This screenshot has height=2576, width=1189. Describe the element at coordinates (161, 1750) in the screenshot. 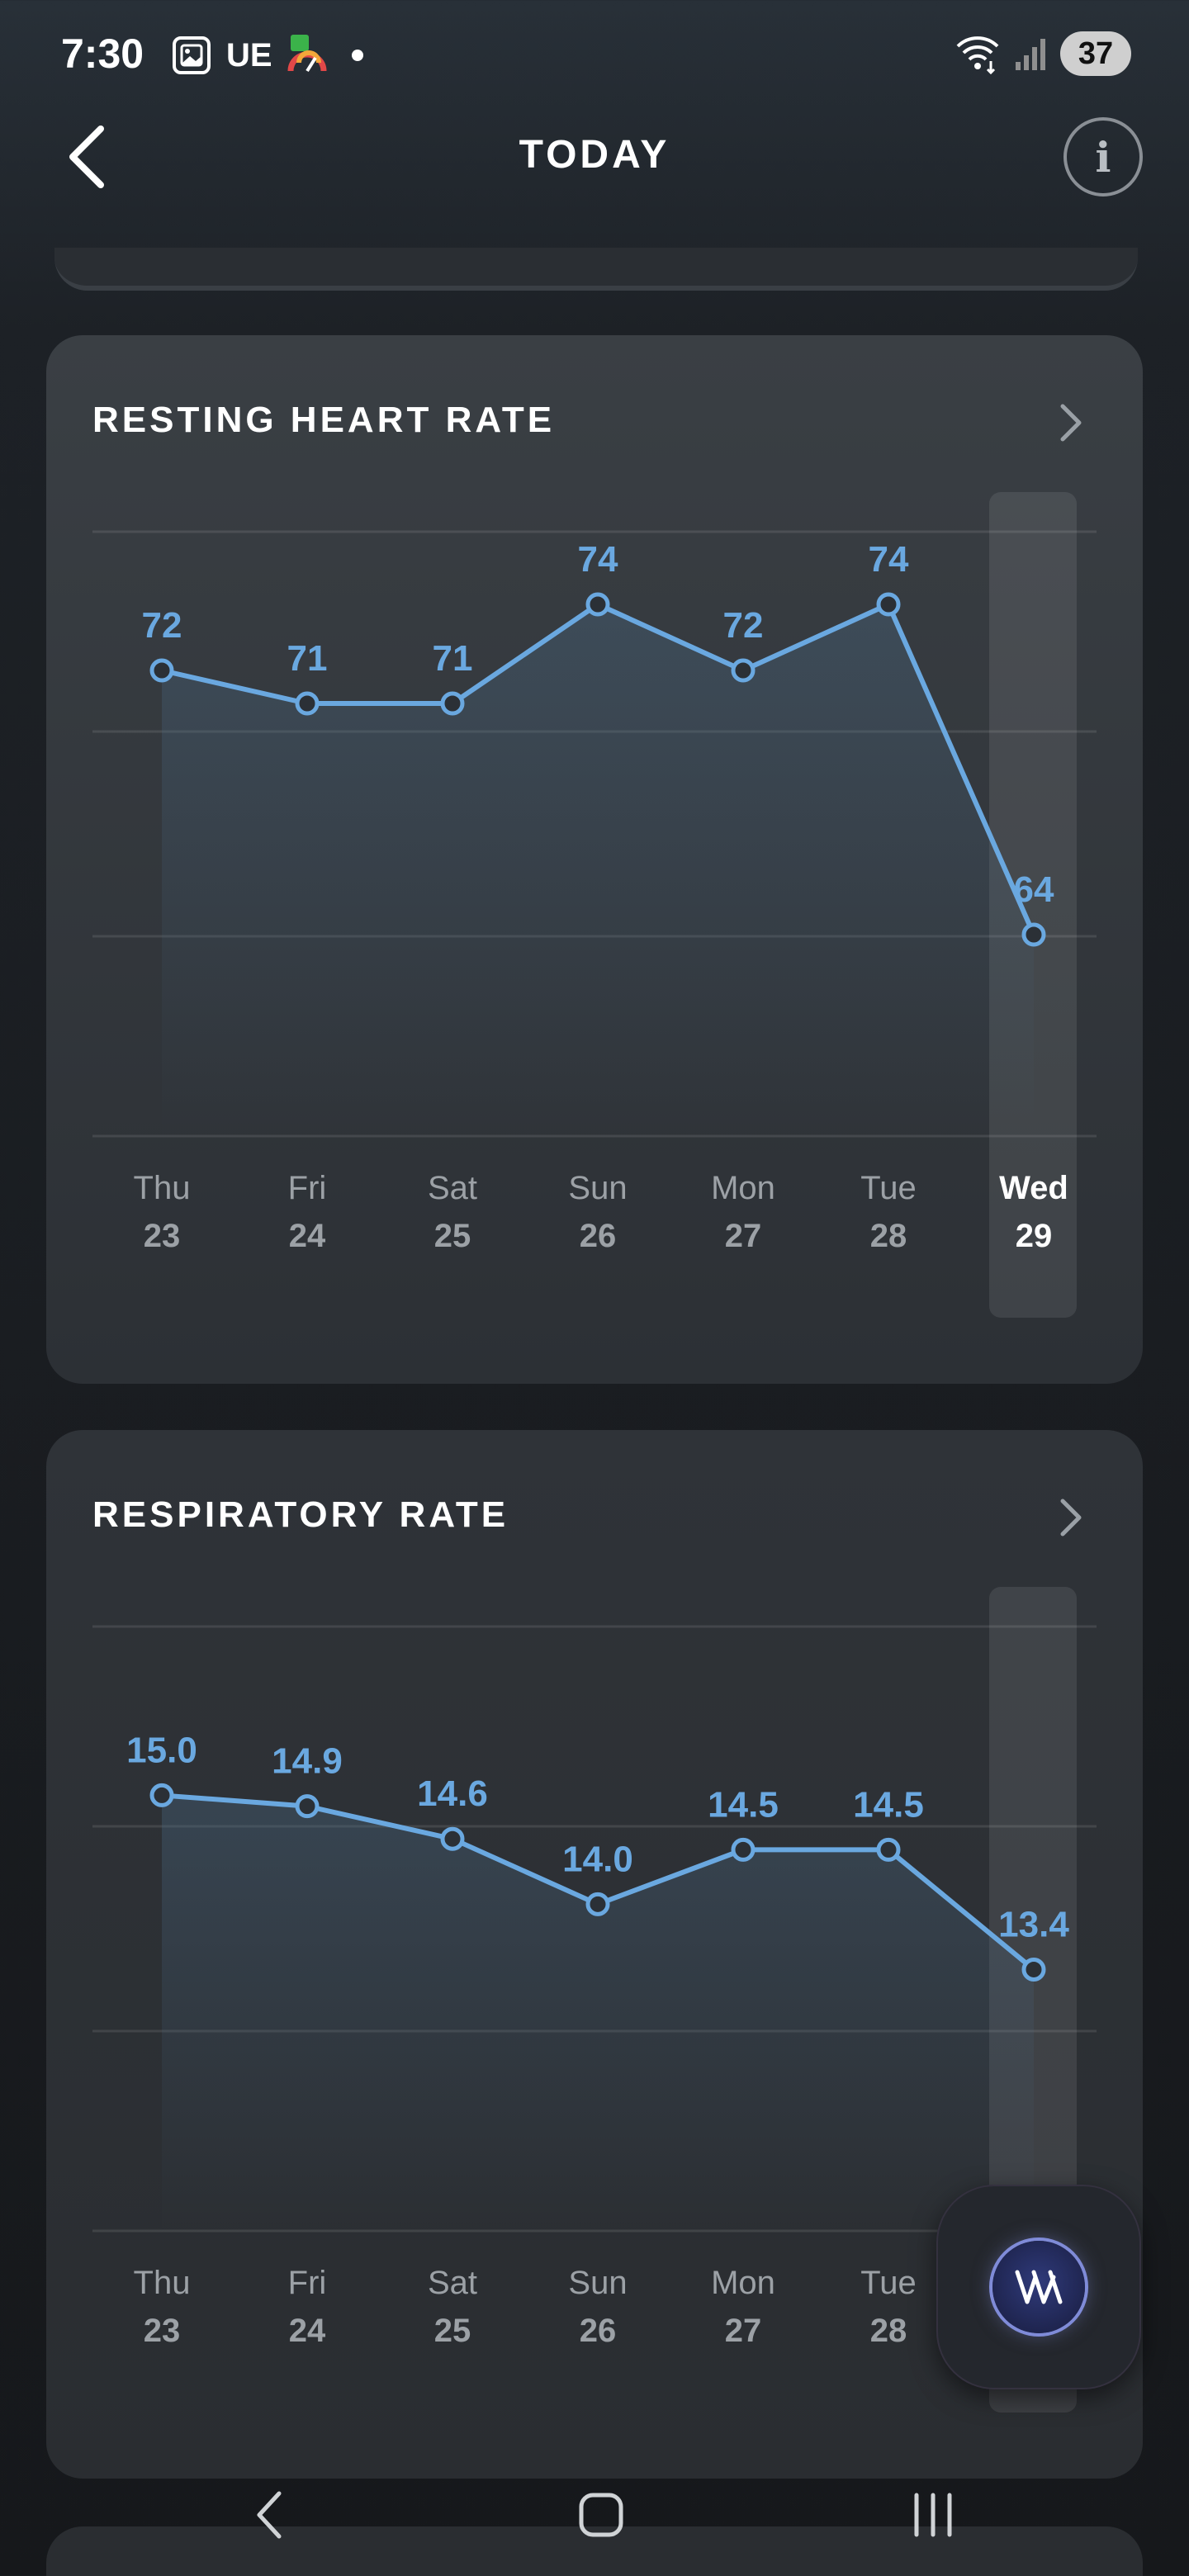

I see `data-label: 15.0` at that location.